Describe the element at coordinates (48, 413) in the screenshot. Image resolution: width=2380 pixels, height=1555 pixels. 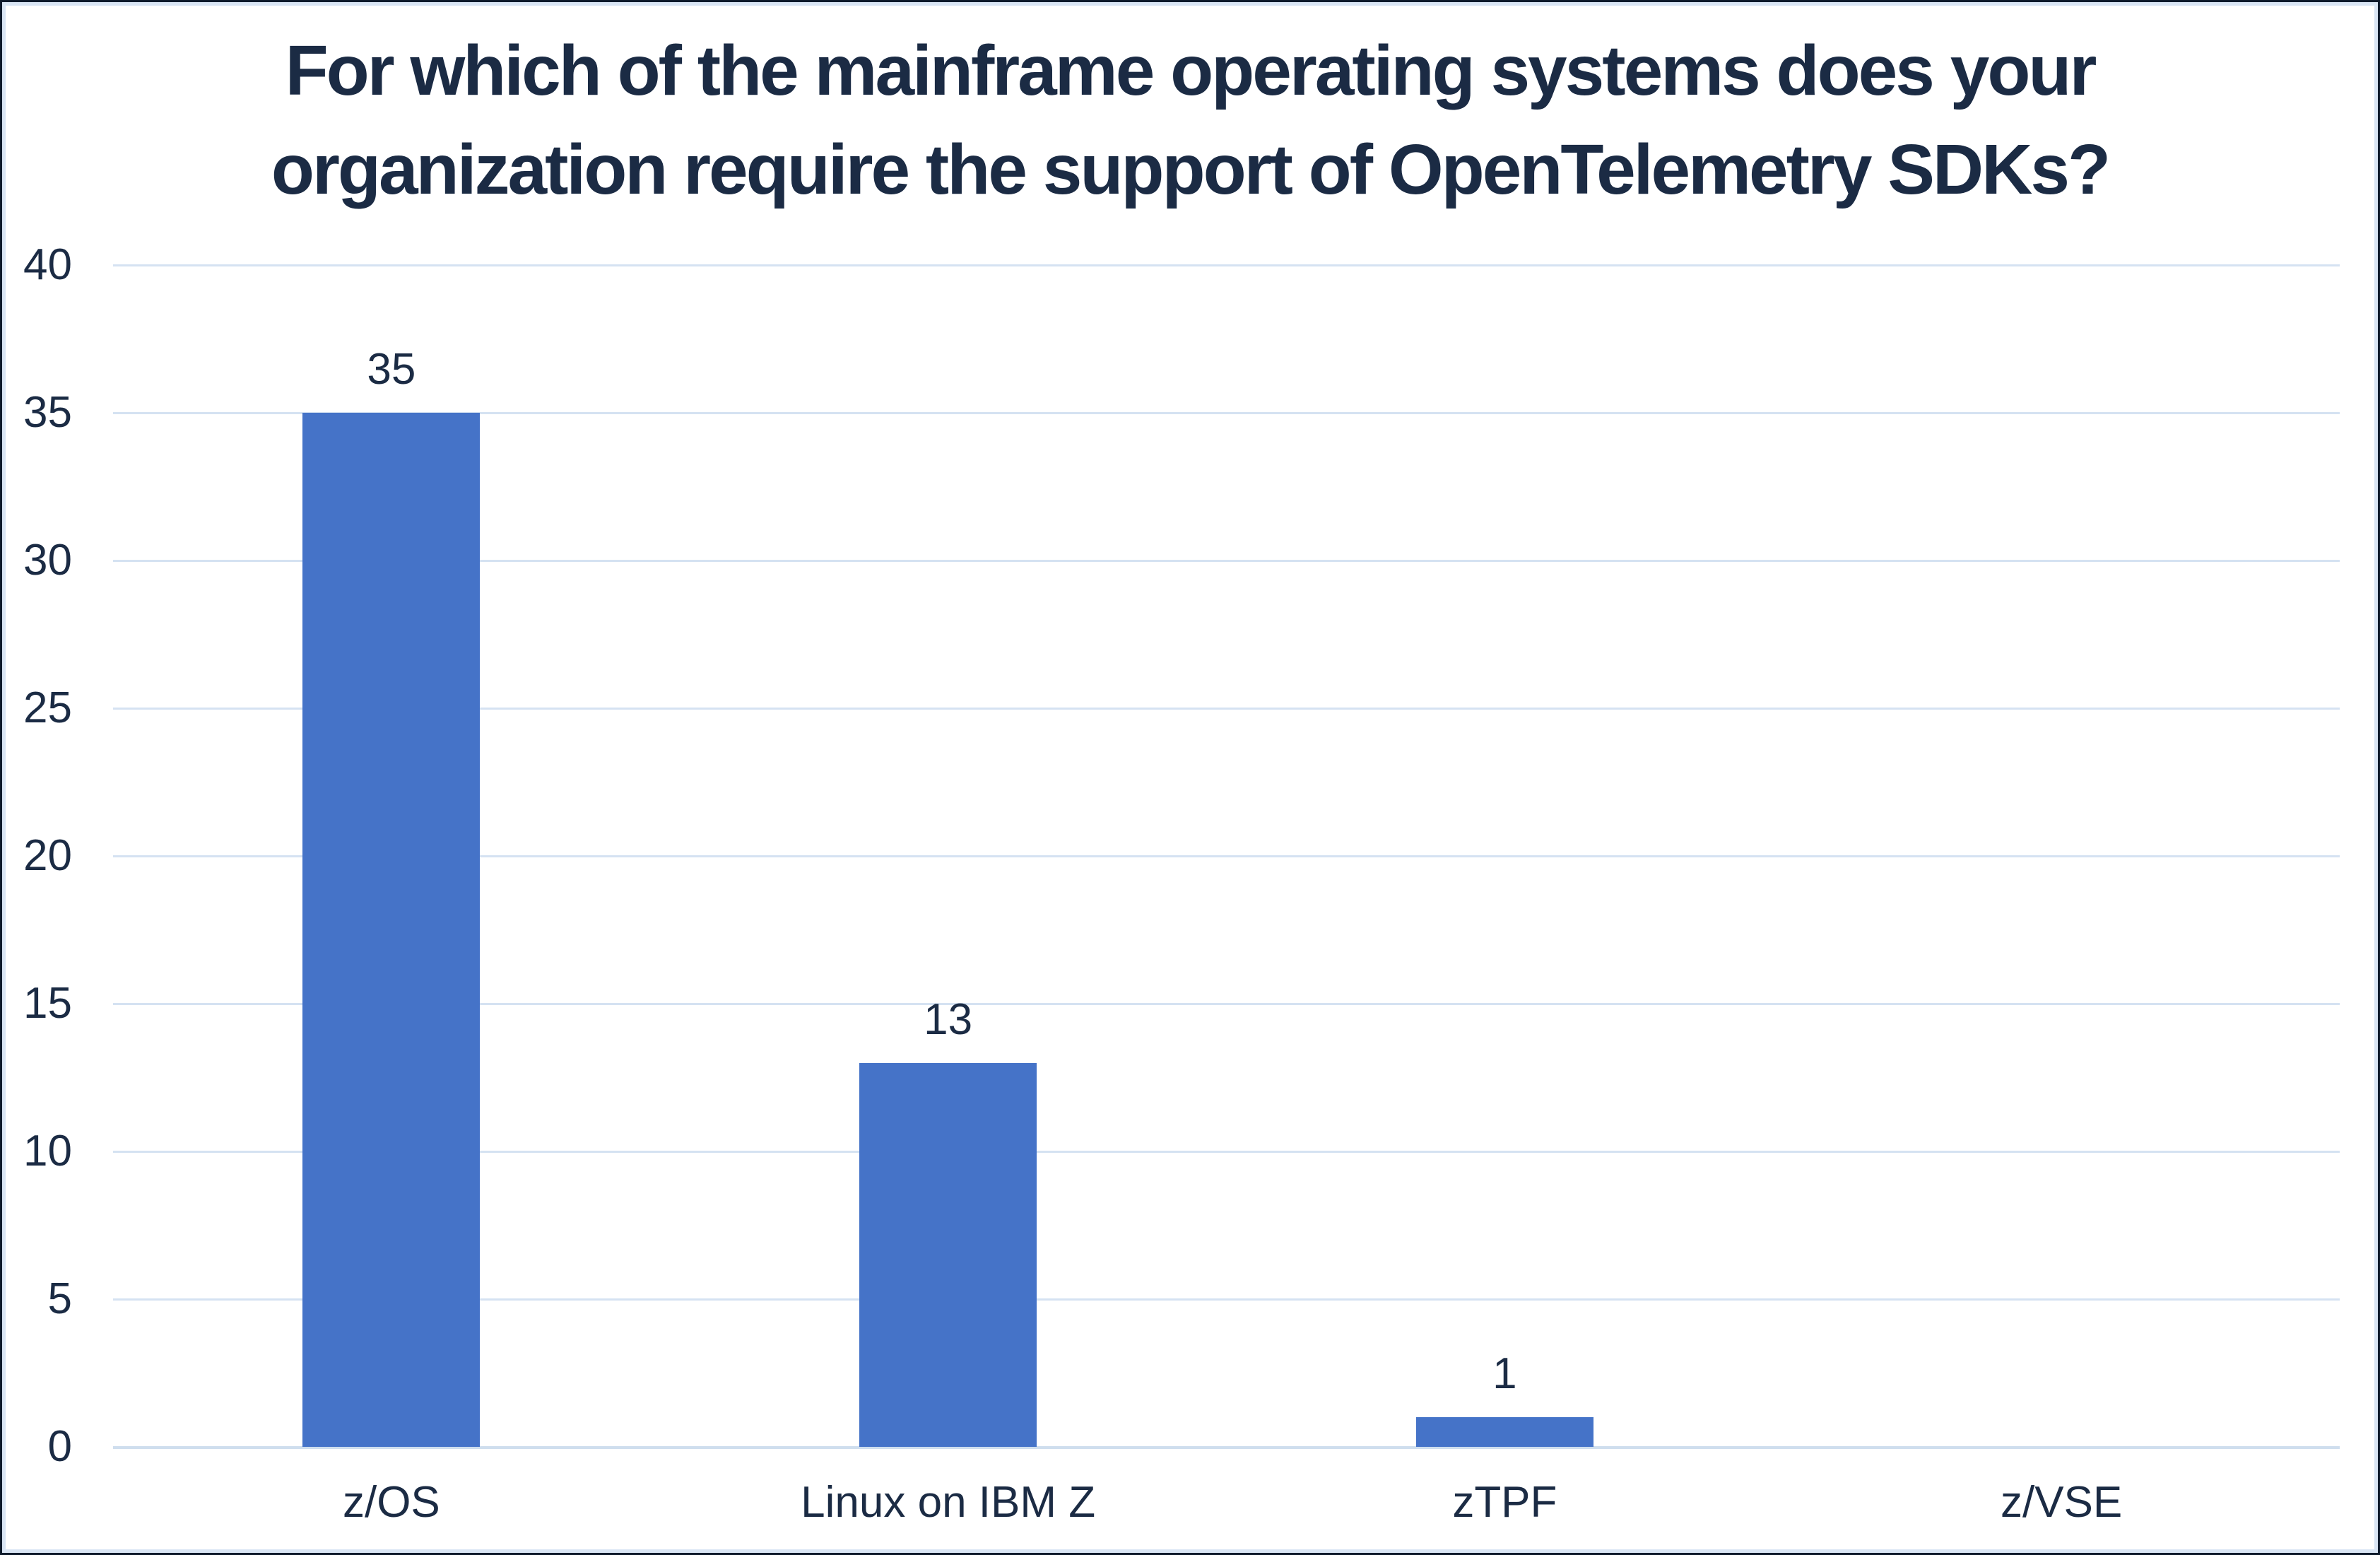
I see `y-tick-label-35: 35` at that location.